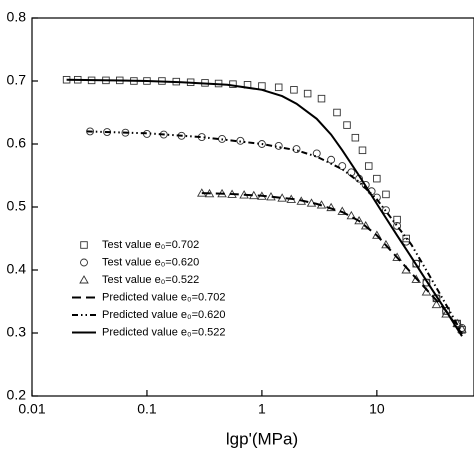  Describe the element at coordinates (147, 409) in the screenshot. I see `x-tick-label: 0.1` at that location.